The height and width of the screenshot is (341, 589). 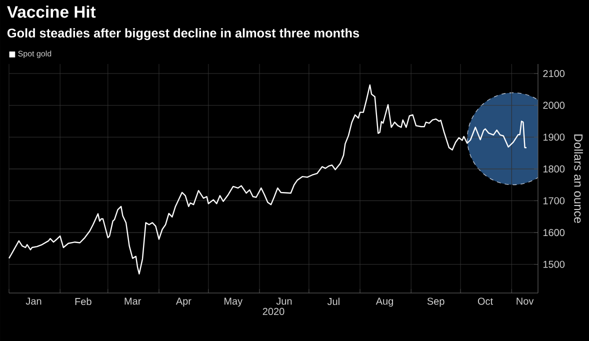 What do you see at coordinates (35, 54) in the screenshot?
I see `legend-label: Spot gold` at bounding box center [35, 54].